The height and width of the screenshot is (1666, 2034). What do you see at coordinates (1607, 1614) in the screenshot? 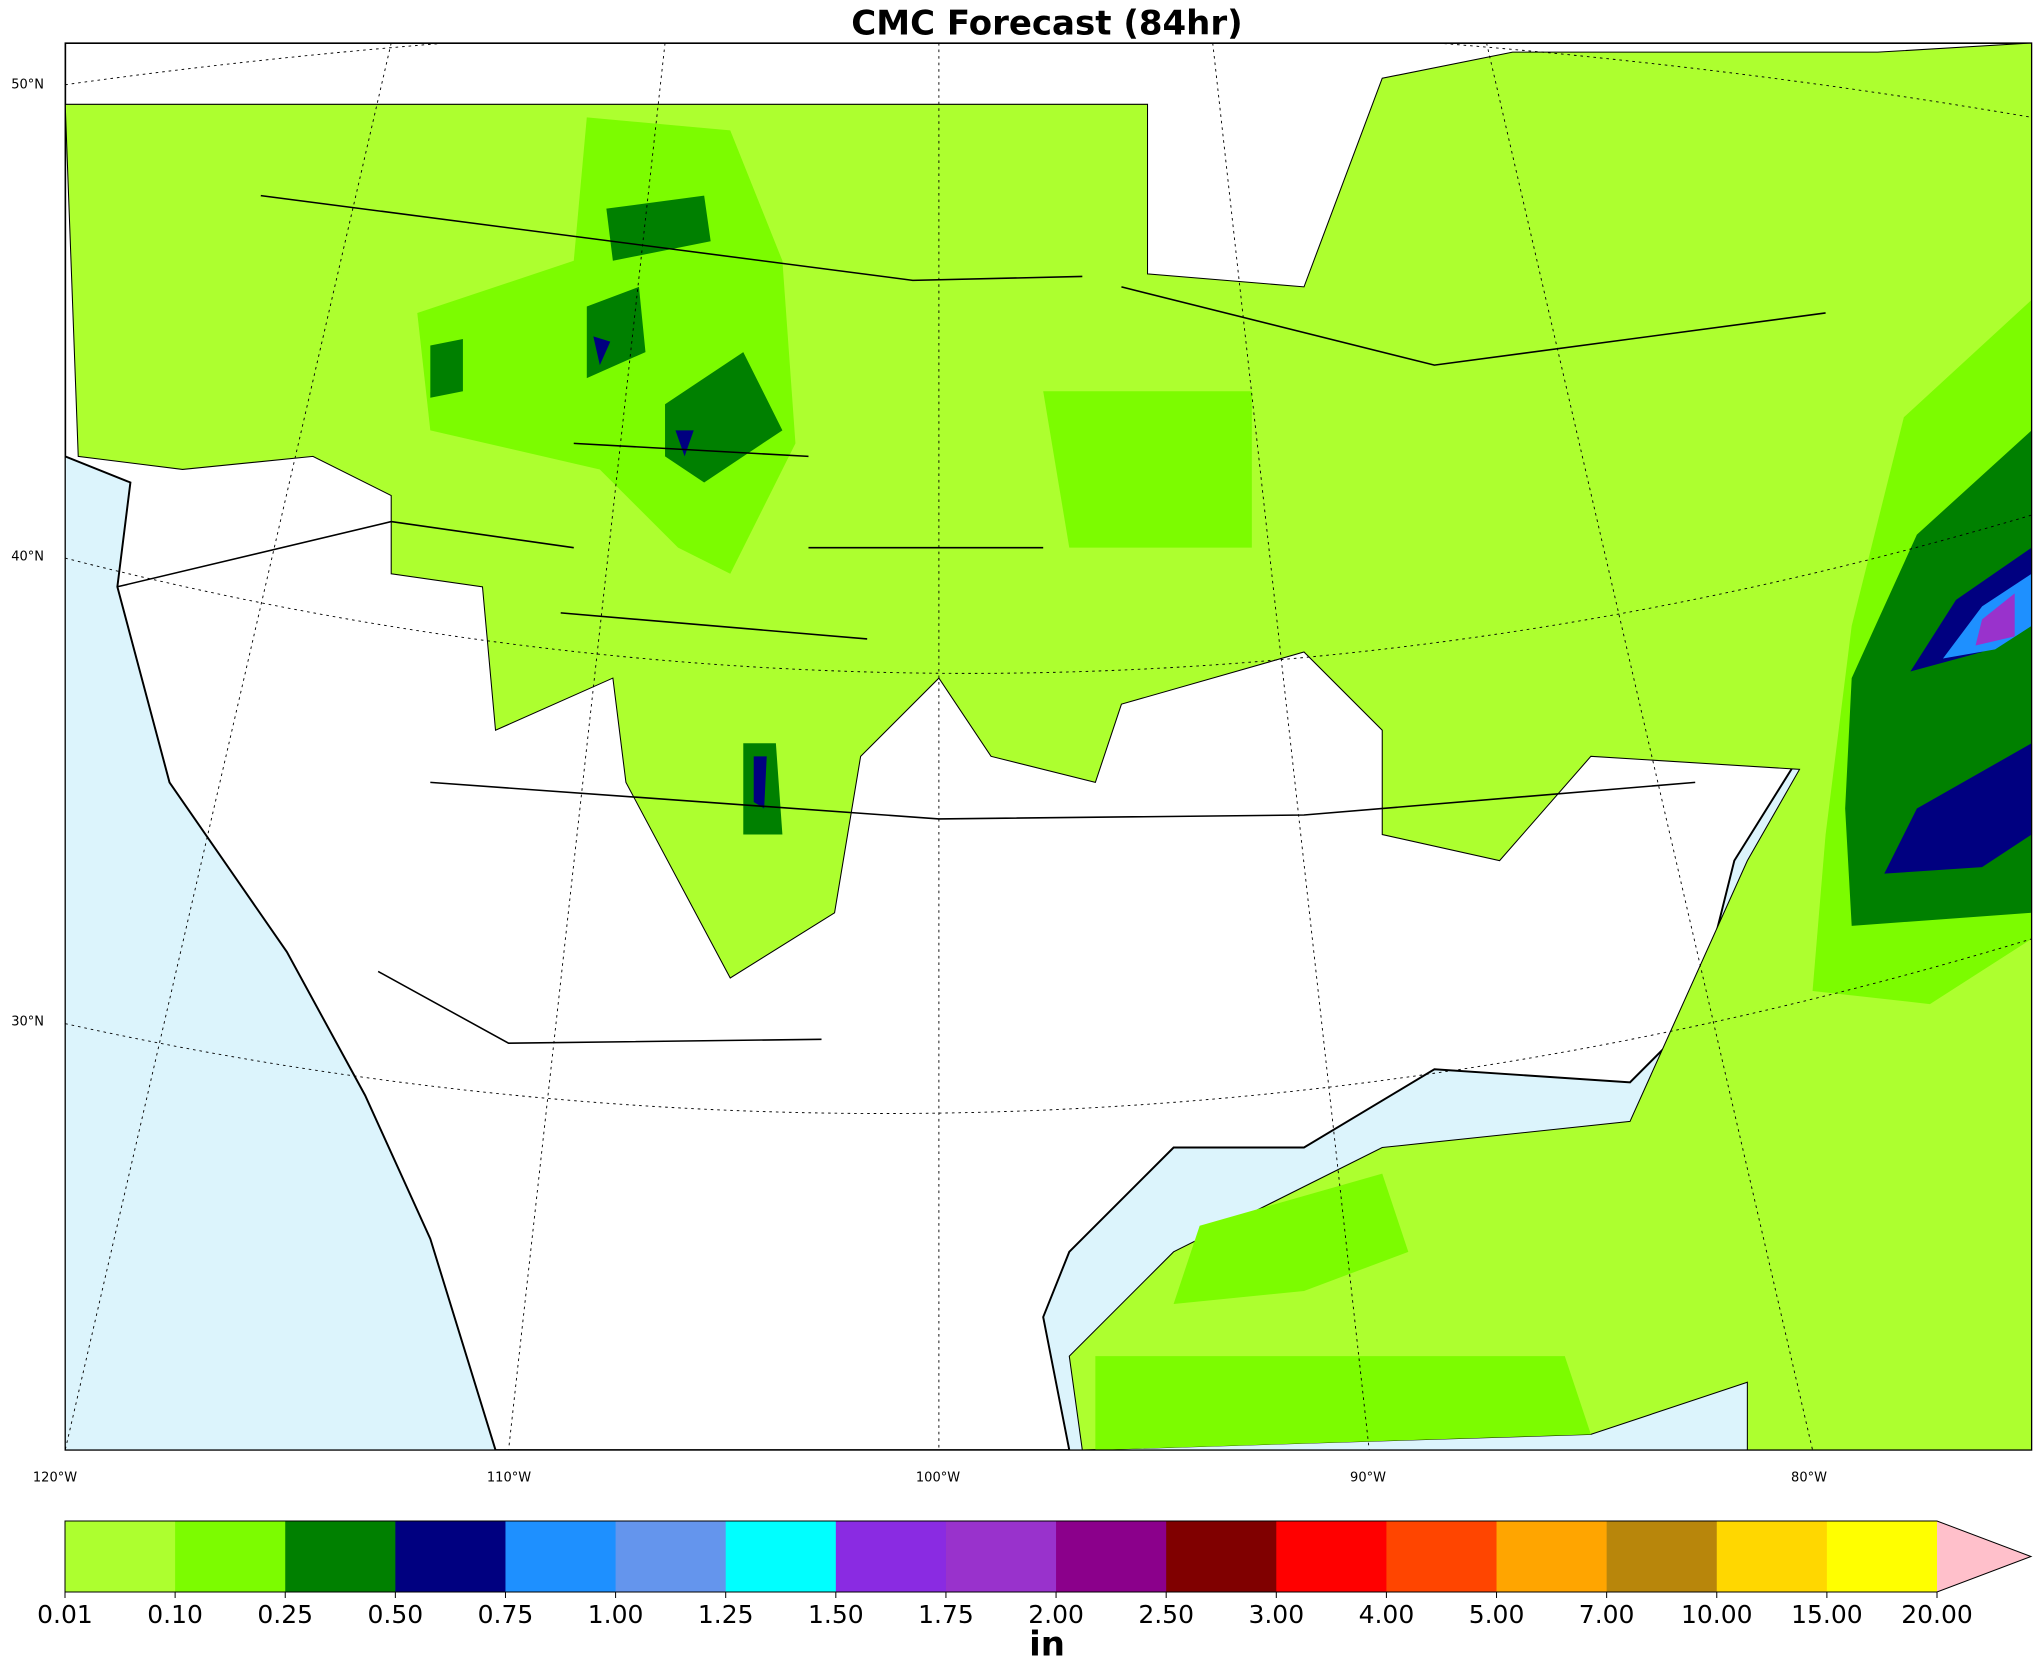
I see `colorbar-tick-label: 7.00` at bounding box center [1607, 1614].